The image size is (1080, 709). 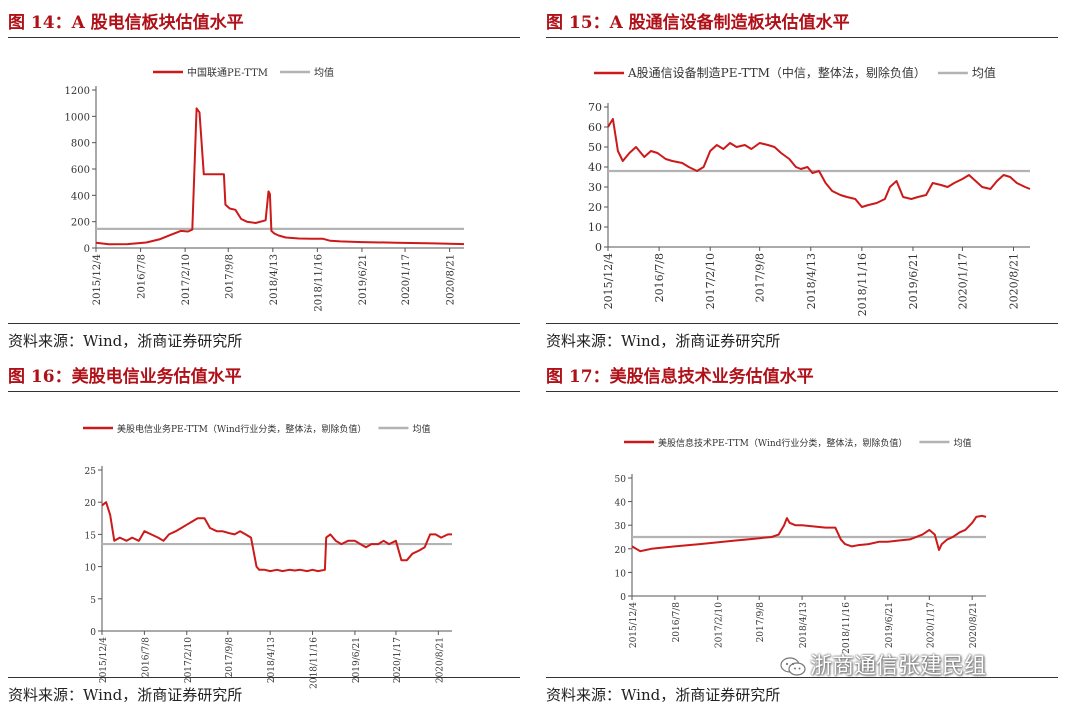 What do you see at coordinates (77, 91) in the screenshot?
I see `y-tick-label: 1200` at bounding box center [77, 91].